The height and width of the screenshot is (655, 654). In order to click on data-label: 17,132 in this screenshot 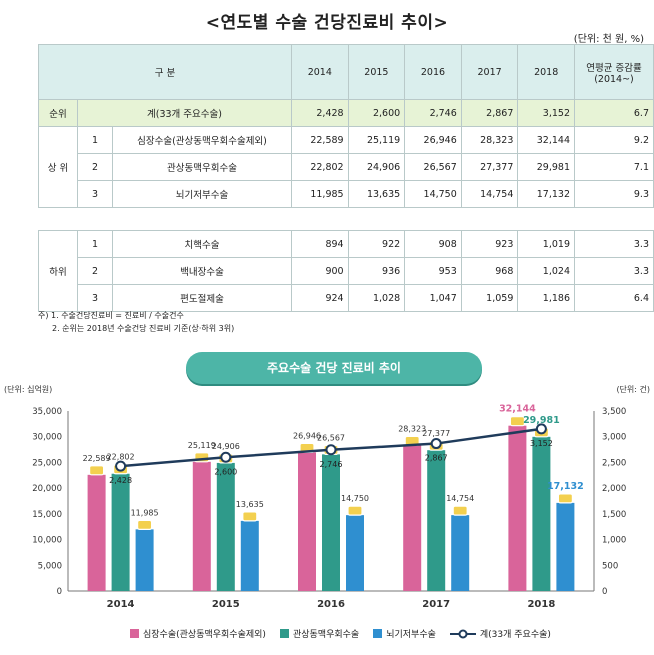, I will do `click(565, 486)`.